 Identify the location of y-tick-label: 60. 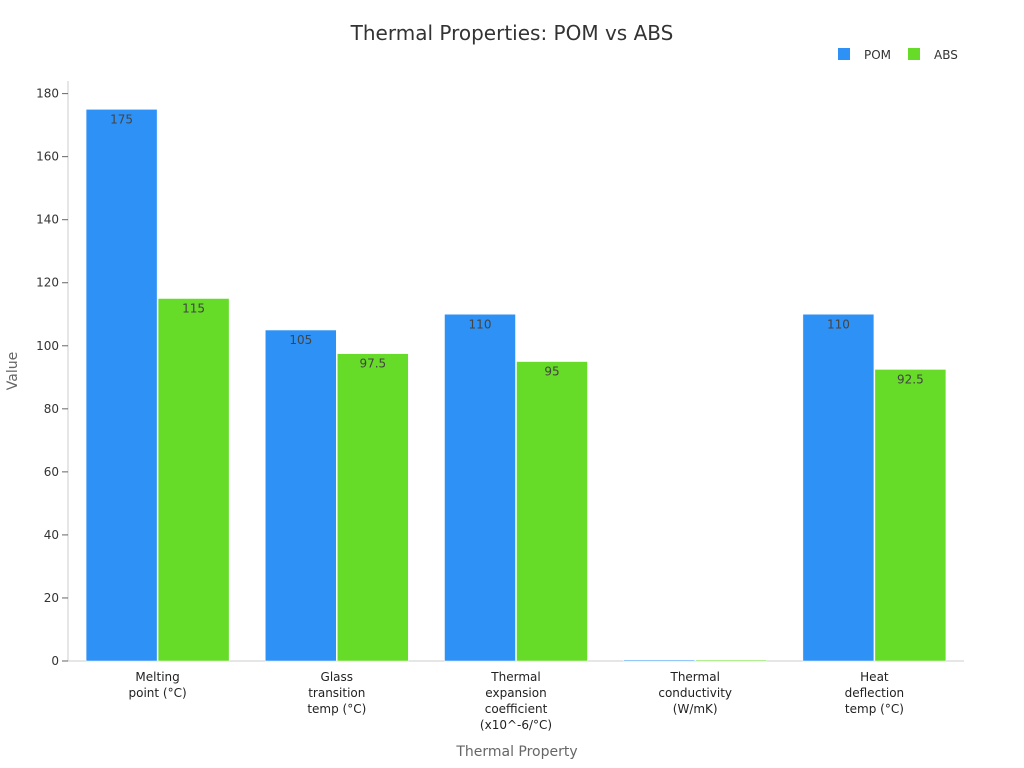
(51, 472).